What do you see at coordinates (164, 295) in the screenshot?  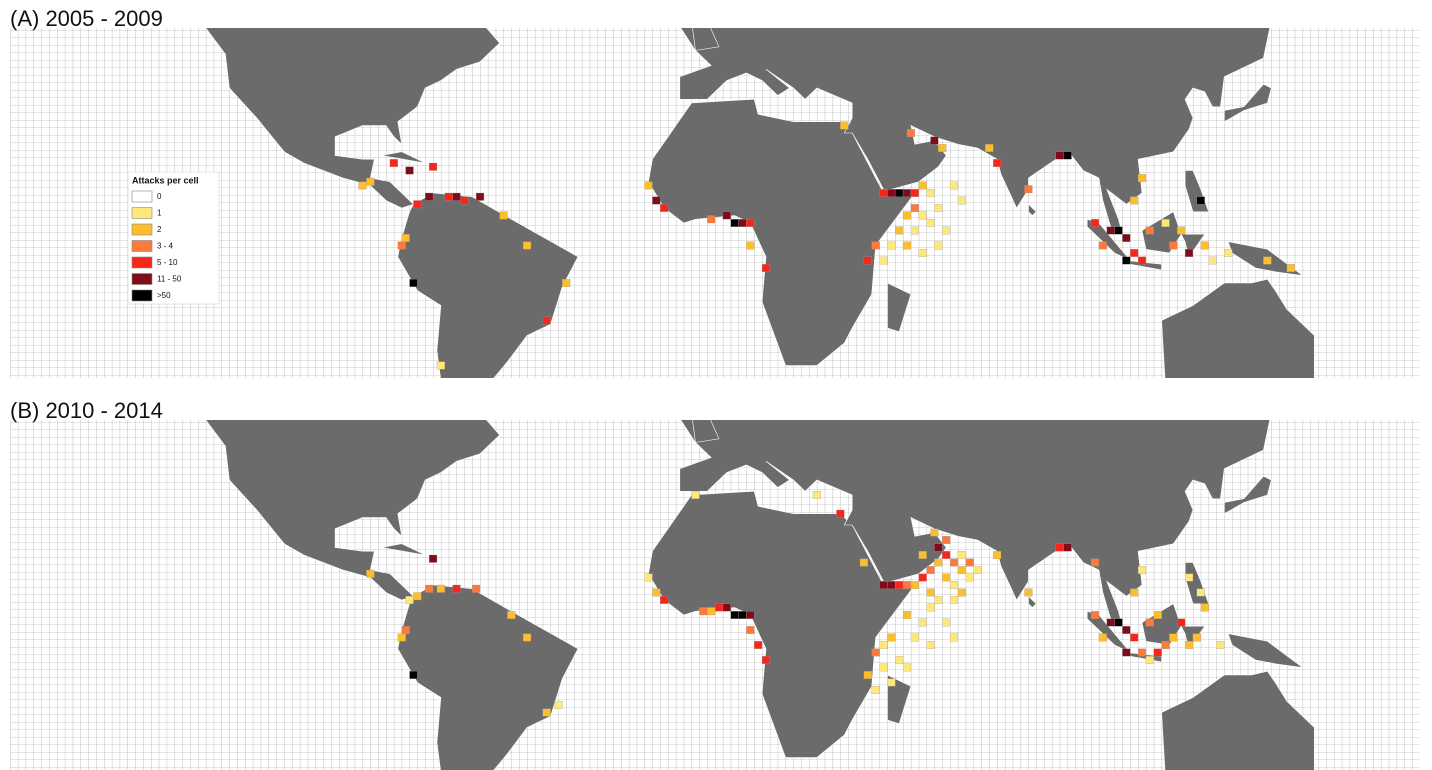 I see `legend-label: >50` at bounding box center [164, 295].